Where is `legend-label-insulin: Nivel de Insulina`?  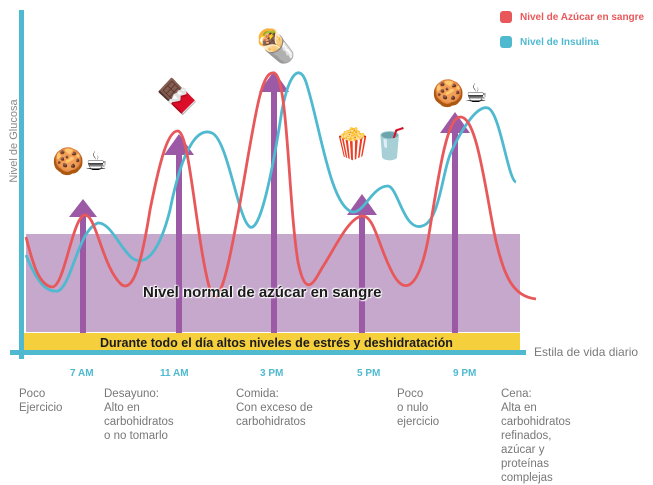
legend-label-insulin: Nivel de Insulina is located at coordinates (559, 42).